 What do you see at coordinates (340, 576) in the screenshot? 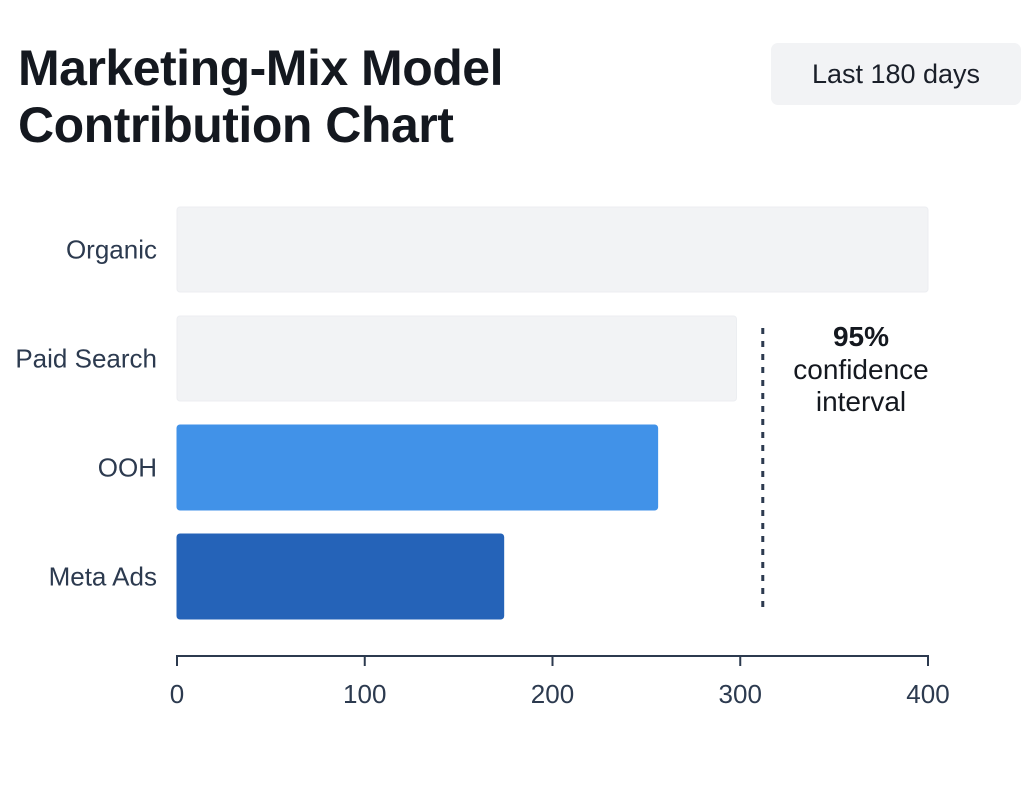
I see `bar-meta-ads` at bounding box center [340, 576].